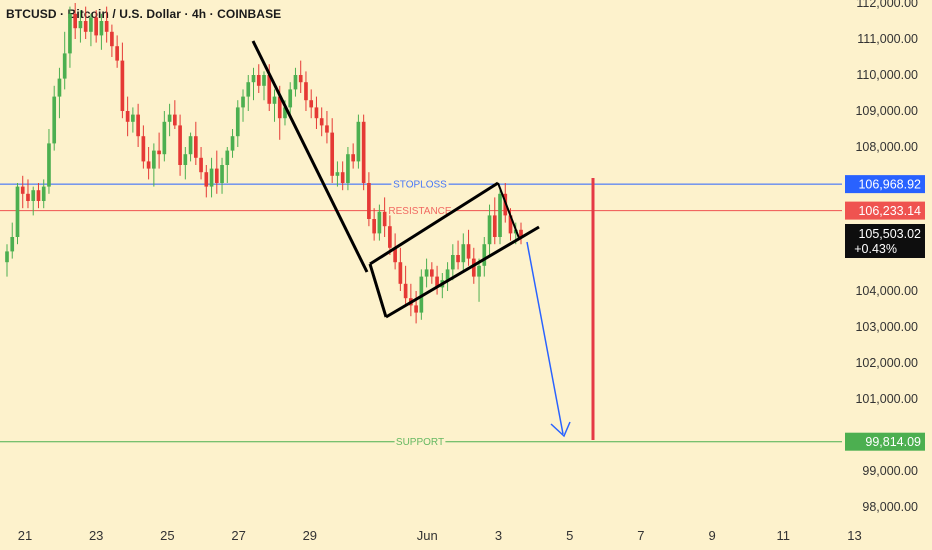 This screenshot has width=932, height=550. I want to click on channel-lower-line, so click(462, 272).